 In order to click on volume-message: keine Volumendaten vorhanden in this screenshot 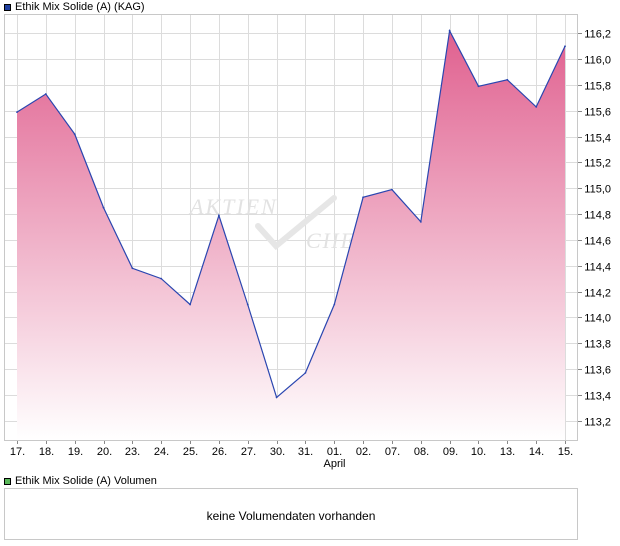, I will do `click(291, 516)`.